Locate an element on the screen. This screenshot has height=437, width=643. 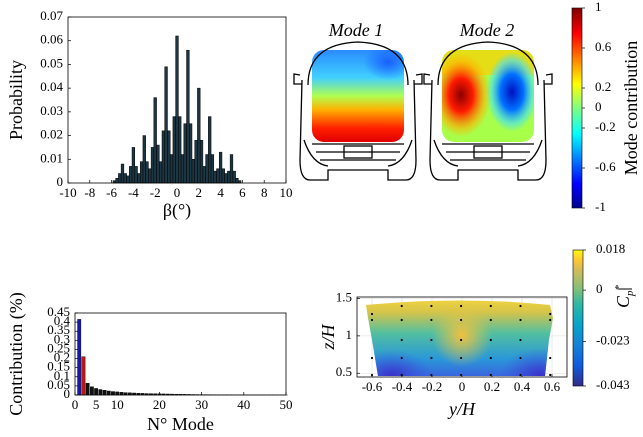
colorbar-label: Mode contribution is located at coordinates (631, 108).